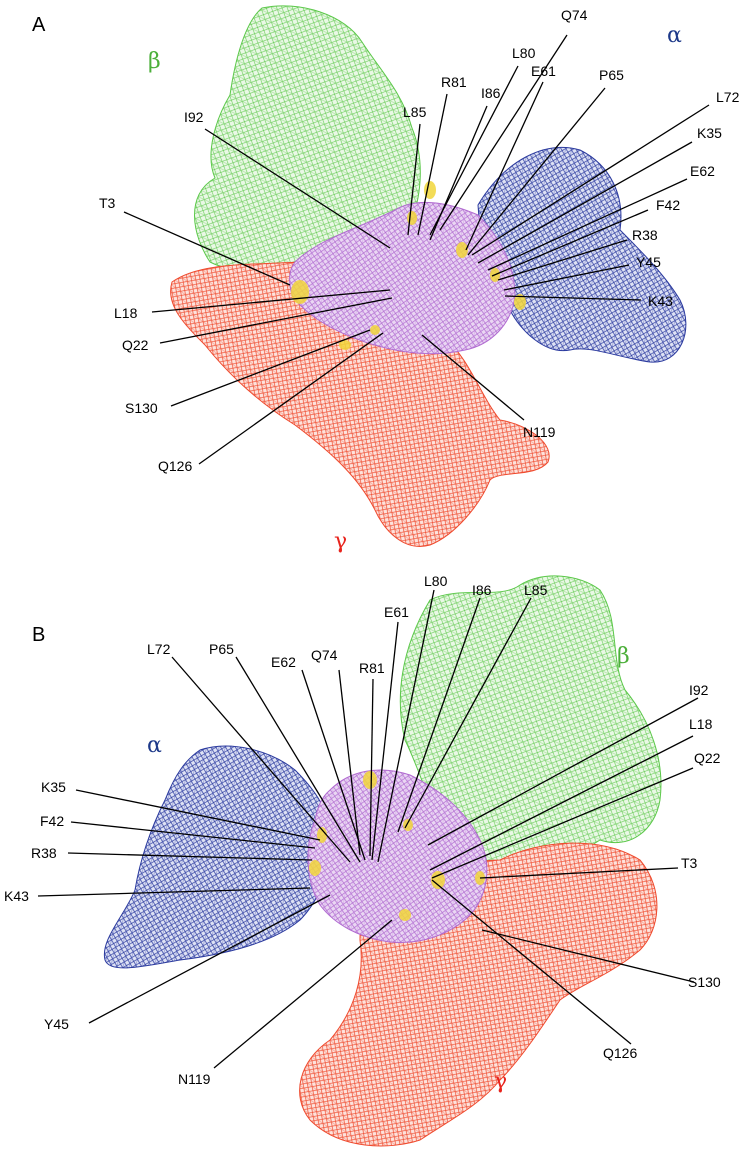 This screenshot has height=1164, width=744. What do you see at coordinates (39, 25) in the screenshot?
I see `panel-a-label: A` at bounding box center [39, 25].